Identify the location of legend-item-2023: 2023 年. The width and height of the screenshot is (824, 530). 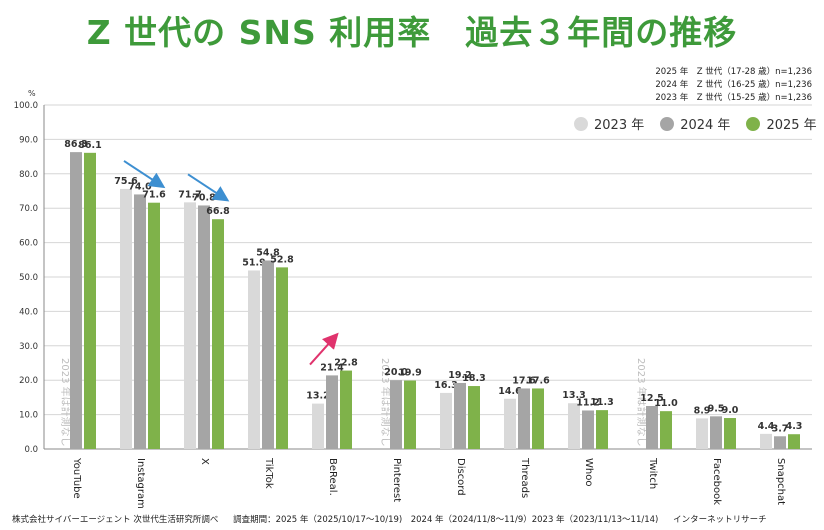
(609, 123).